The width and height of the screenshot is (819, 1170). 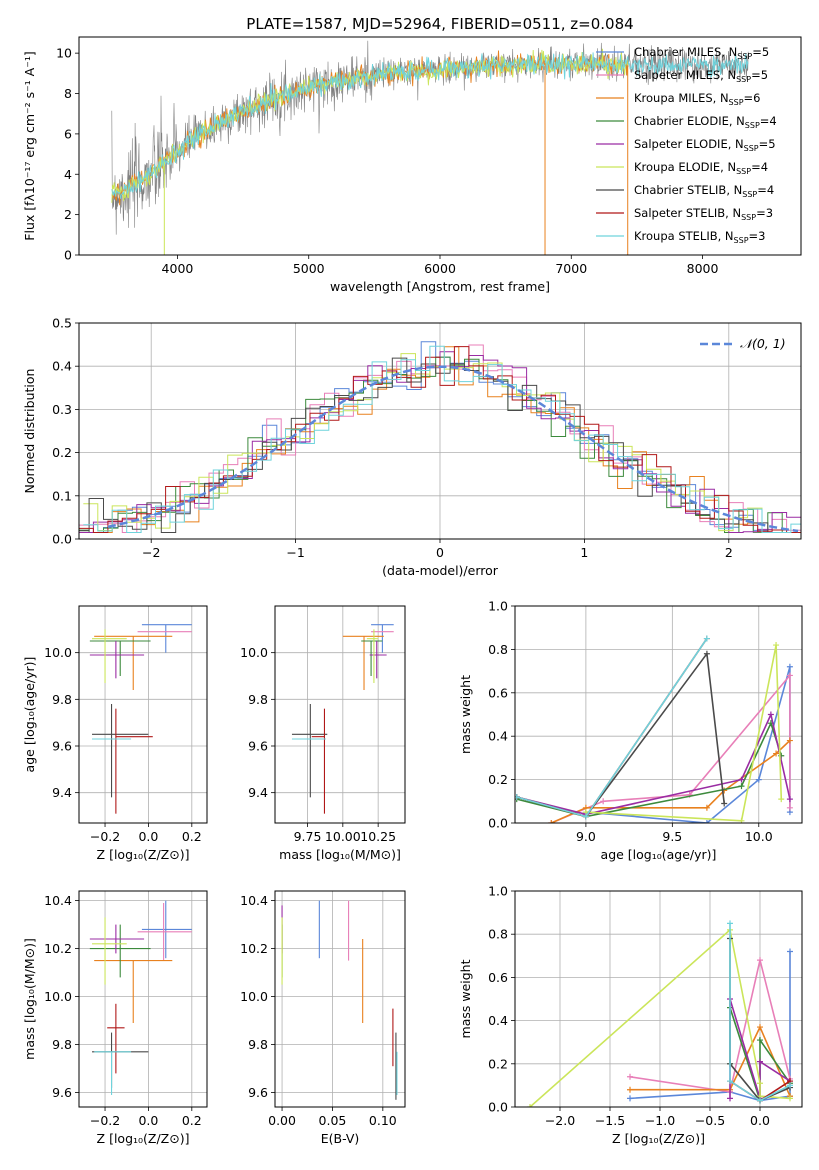 I want to click on x-tick-label: −2, so click(x=151, y=552).